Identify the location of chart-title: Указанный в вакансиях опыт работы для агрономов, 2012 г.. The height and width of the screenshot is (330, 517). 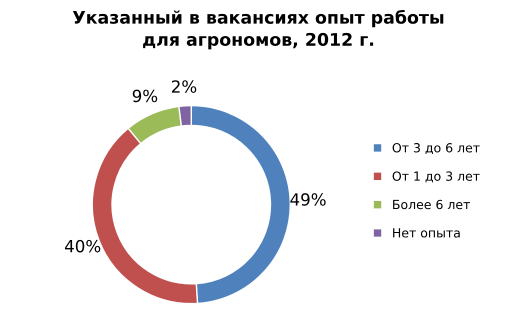
(258, 30).